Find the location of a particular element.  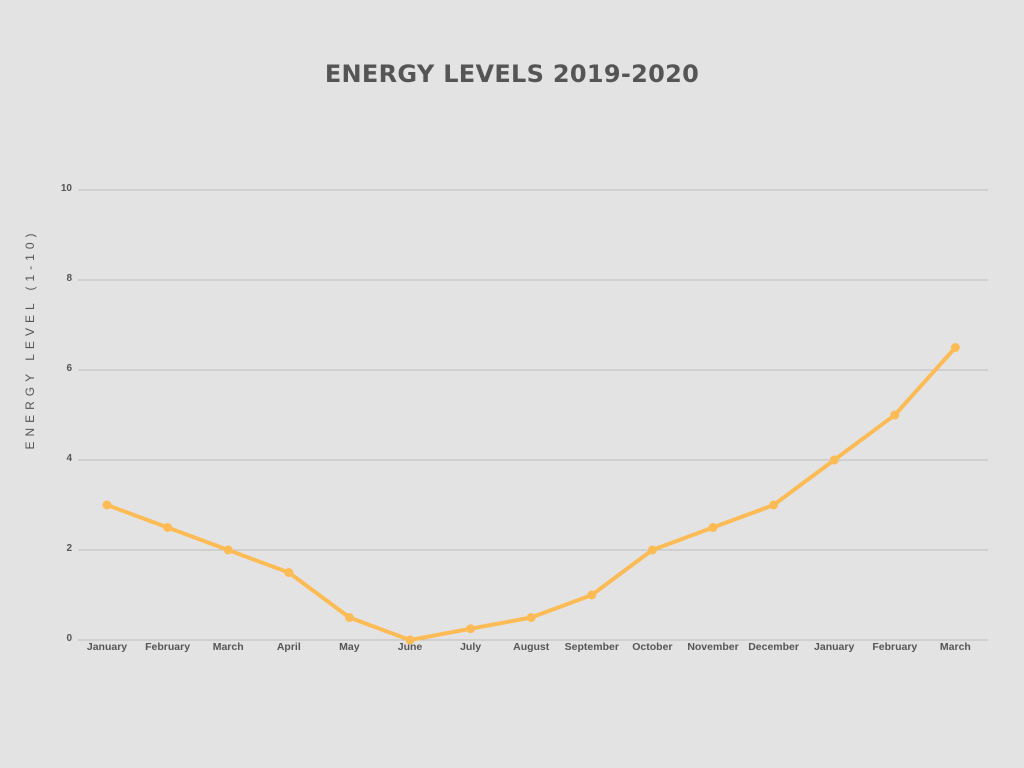

x-tick-label: May is located at coordinates (349, 647).